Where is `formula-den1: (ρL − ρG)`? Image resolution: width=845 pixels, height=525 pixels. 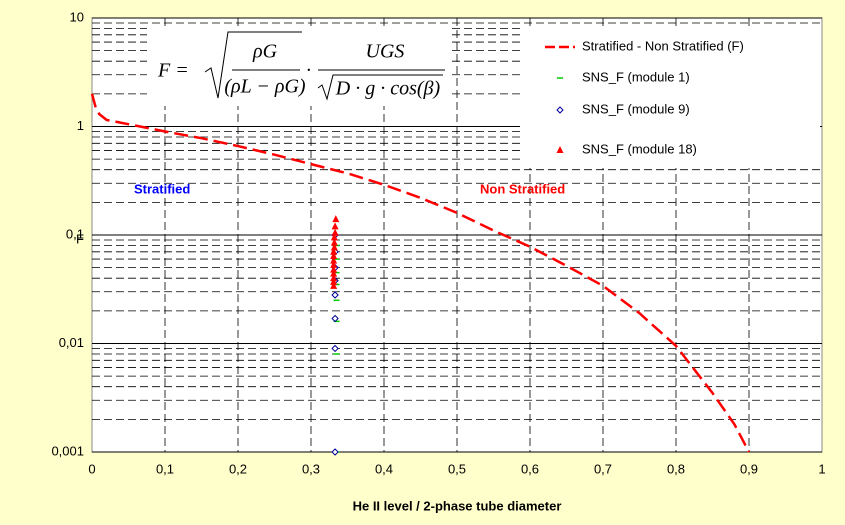
formula-den1: (ρL − ρG) is located at coordinates (265, 87).